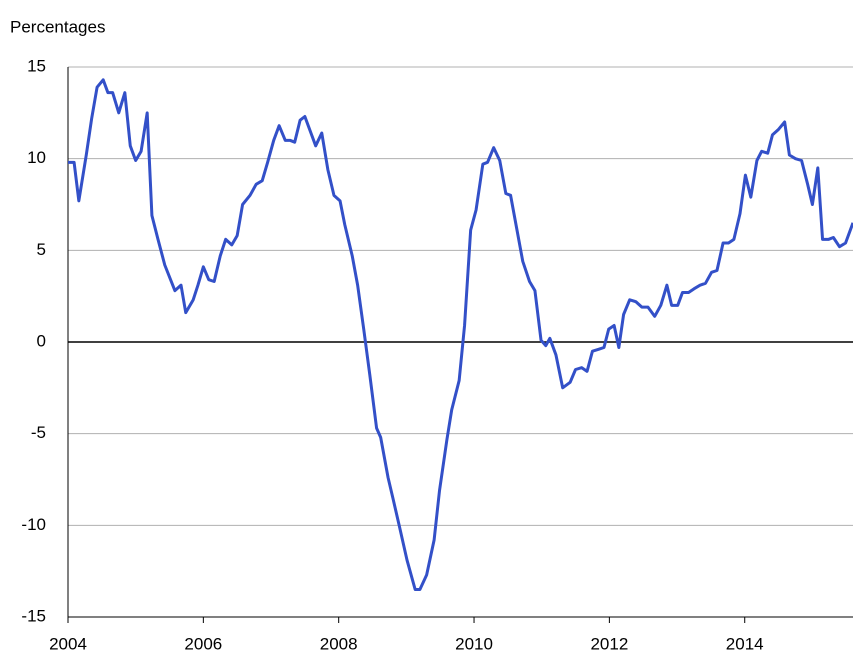  Describe the element at coordinates (36, 157) in the screenshot. I see `y-tick-label: 10` at that location.